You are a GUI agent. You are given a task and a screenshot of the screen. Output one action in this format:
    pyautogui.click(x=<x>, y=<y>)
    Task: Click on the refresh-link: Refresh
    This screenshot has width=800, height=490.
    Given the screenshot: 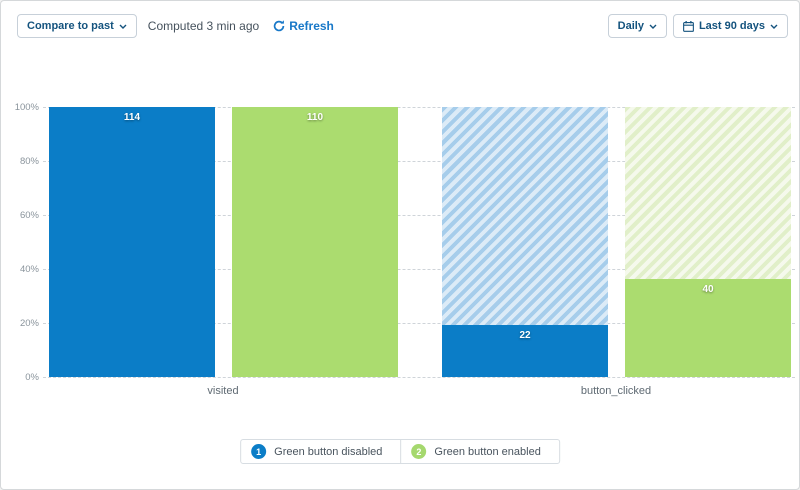 What is the action you would take?
    pyautogui.click(x=303, y=26)
    